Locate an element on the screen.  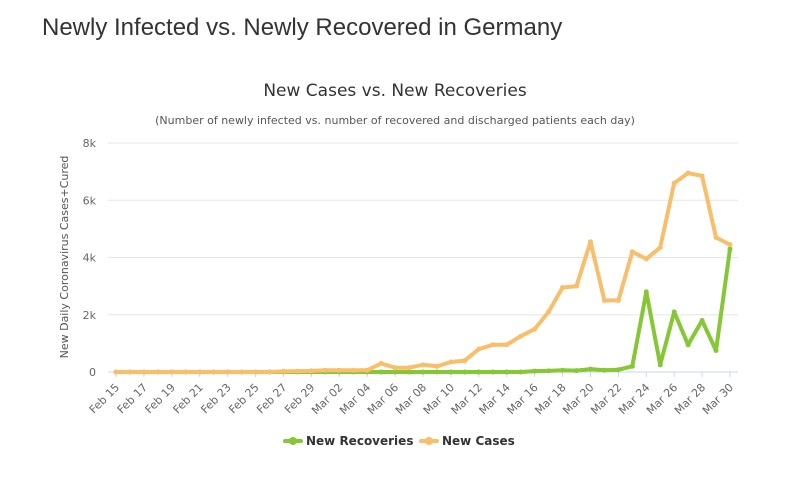
y-tick-label: 6k is located at coordinates (90, 200).